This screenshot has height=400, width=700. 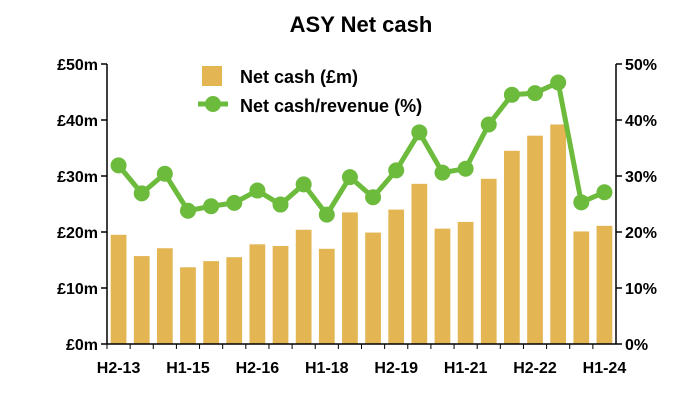 I want to click on x-tick-label: H1-15, so click(x=188, y=368).